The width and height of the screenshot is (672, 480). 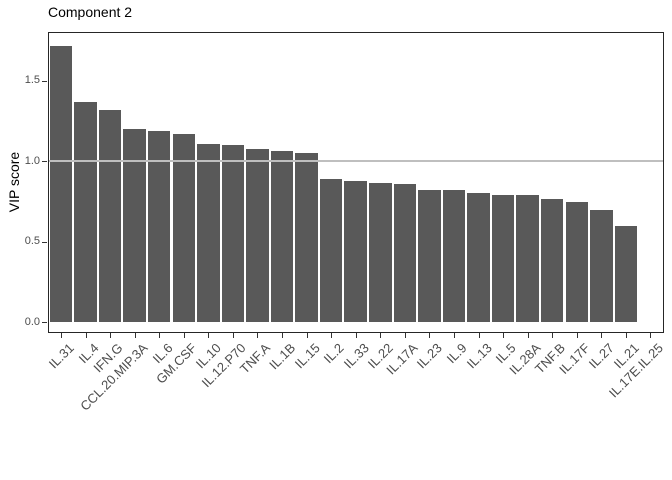 I want to click on reference-line, so click(x=356, y=161).